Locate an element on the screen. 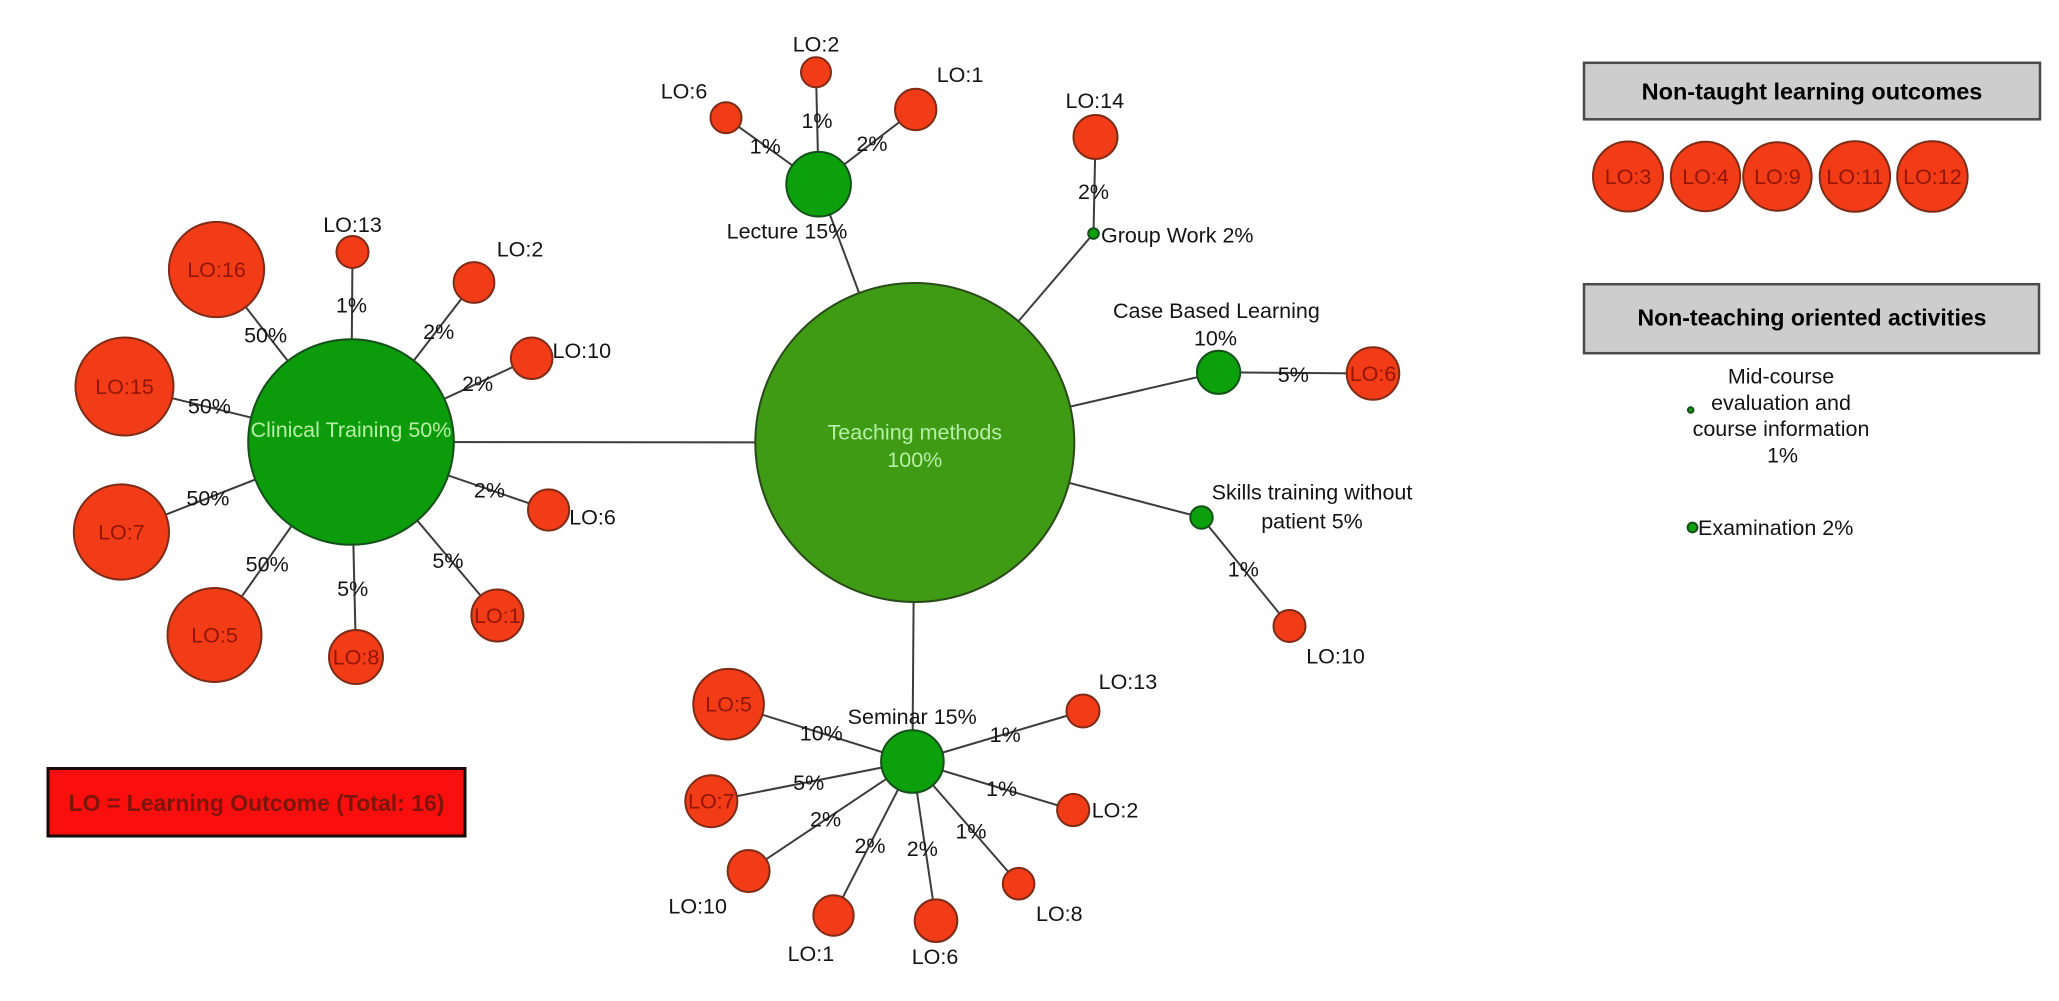 The height and width of the screenshot is (1001, 2059). svg-text: Case Based Learning is located at coordinates (1216, 311).